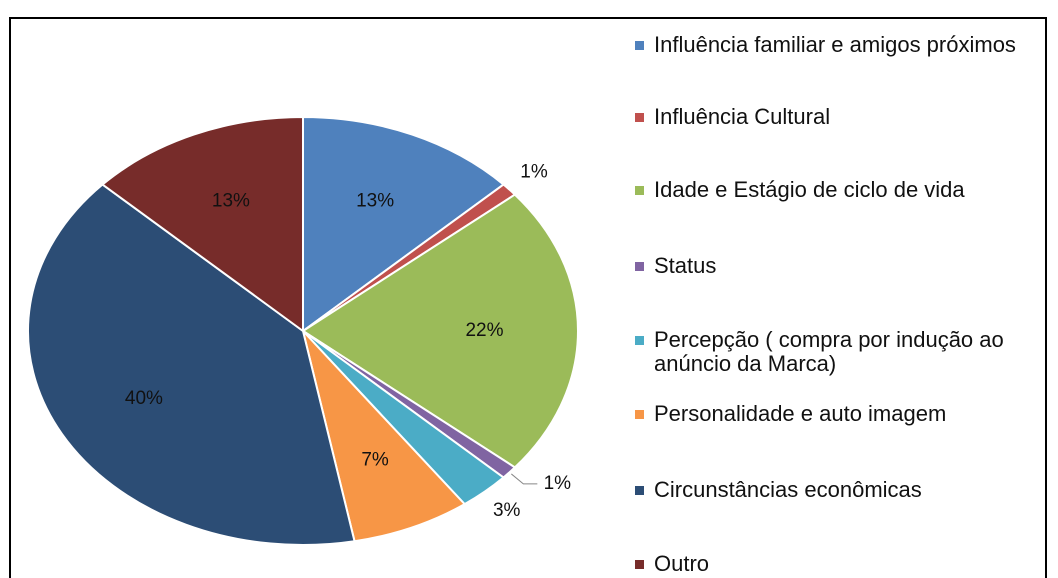 The height and width of the screenshot is (578, 1058). Describe the element at coordinates (682, 563) in the screenshot. I see `legend-label: Outro` at that location.